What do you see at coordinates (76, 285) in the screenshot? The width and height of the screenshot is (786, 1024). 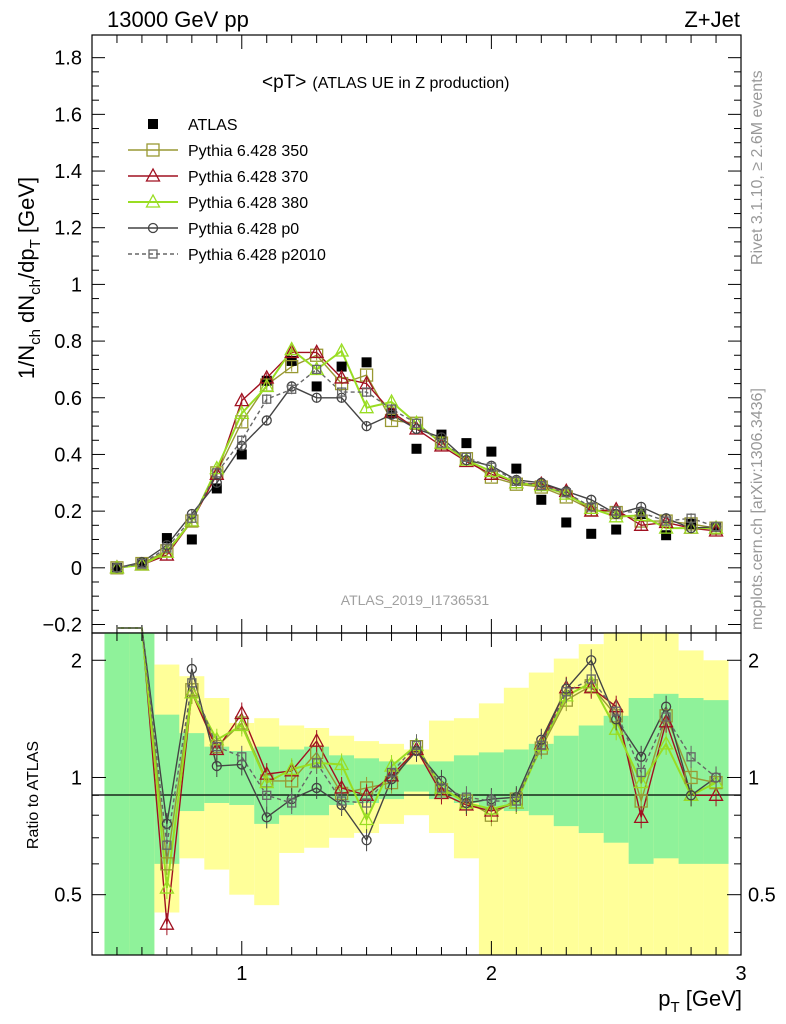 I see `main-y-tick-label: 1` at bounding box center [76, 285].